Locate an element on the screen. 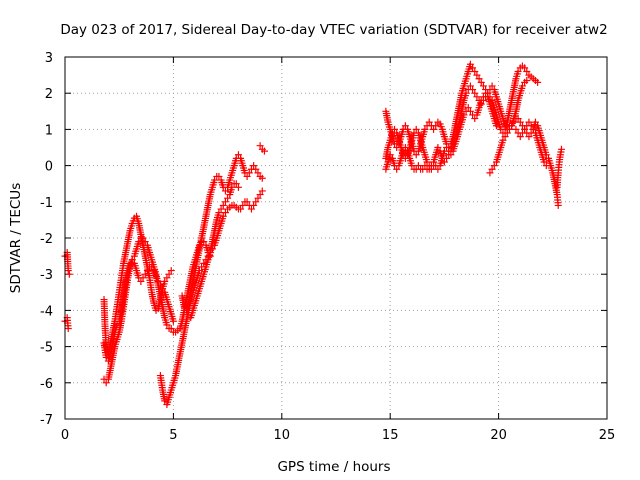  y-tick-label: -5 is located at coordinates (46, 348).